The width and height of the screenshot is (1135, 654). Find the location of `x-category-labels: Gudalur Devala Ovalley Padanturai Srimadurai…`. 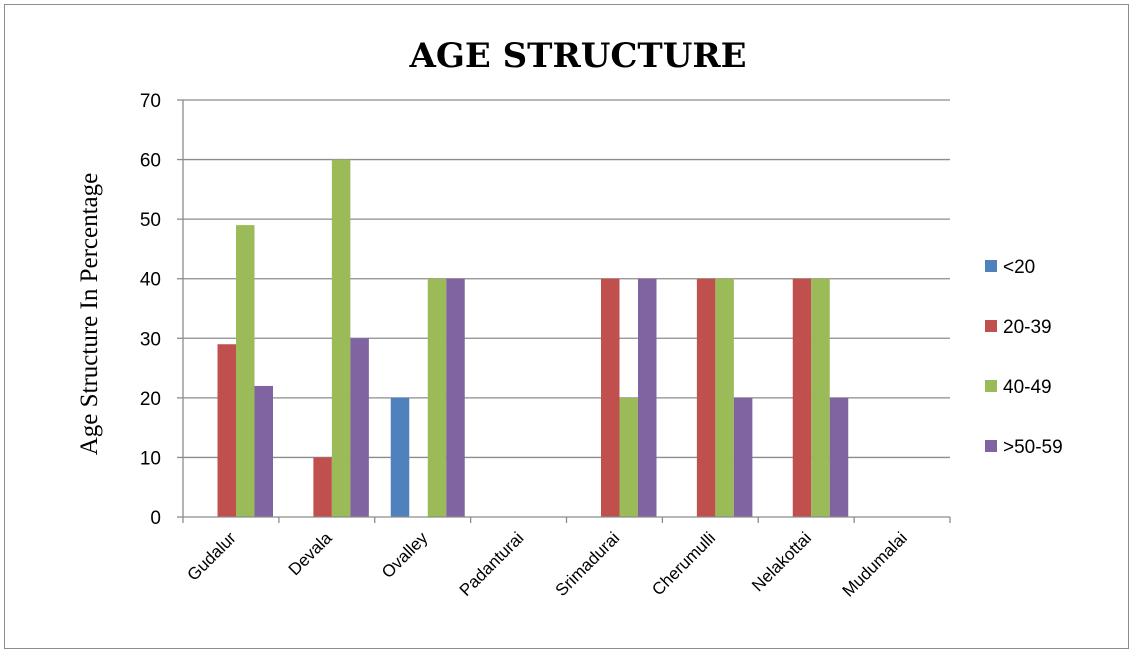

x-category-labels: Gudalur Devala Ovalley Padanturai Srimadurai… is located at coordinates (547, 564).